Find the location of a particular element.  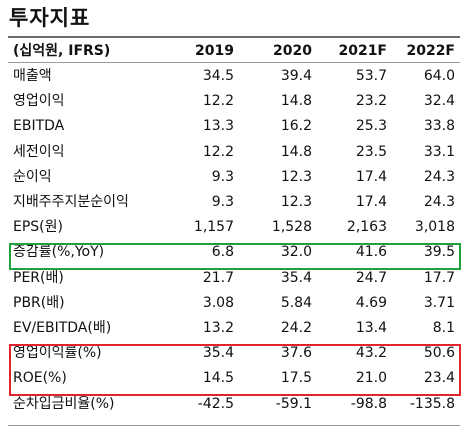

row-value-2022f: 33.8 is located at coordinates (439, 126).